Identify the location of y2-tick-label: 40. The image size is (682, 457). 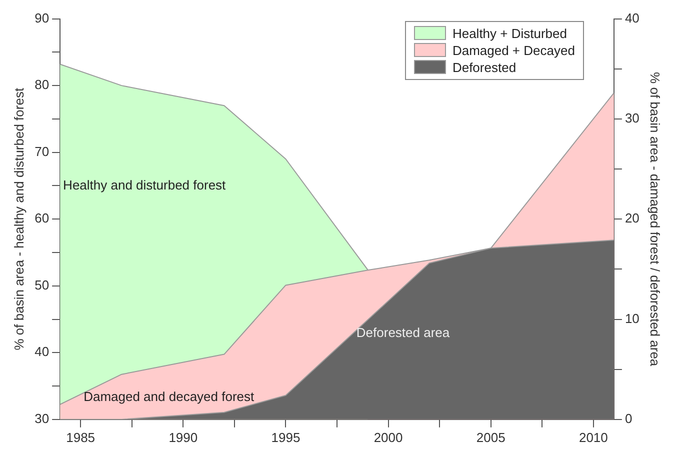
(632, 18).